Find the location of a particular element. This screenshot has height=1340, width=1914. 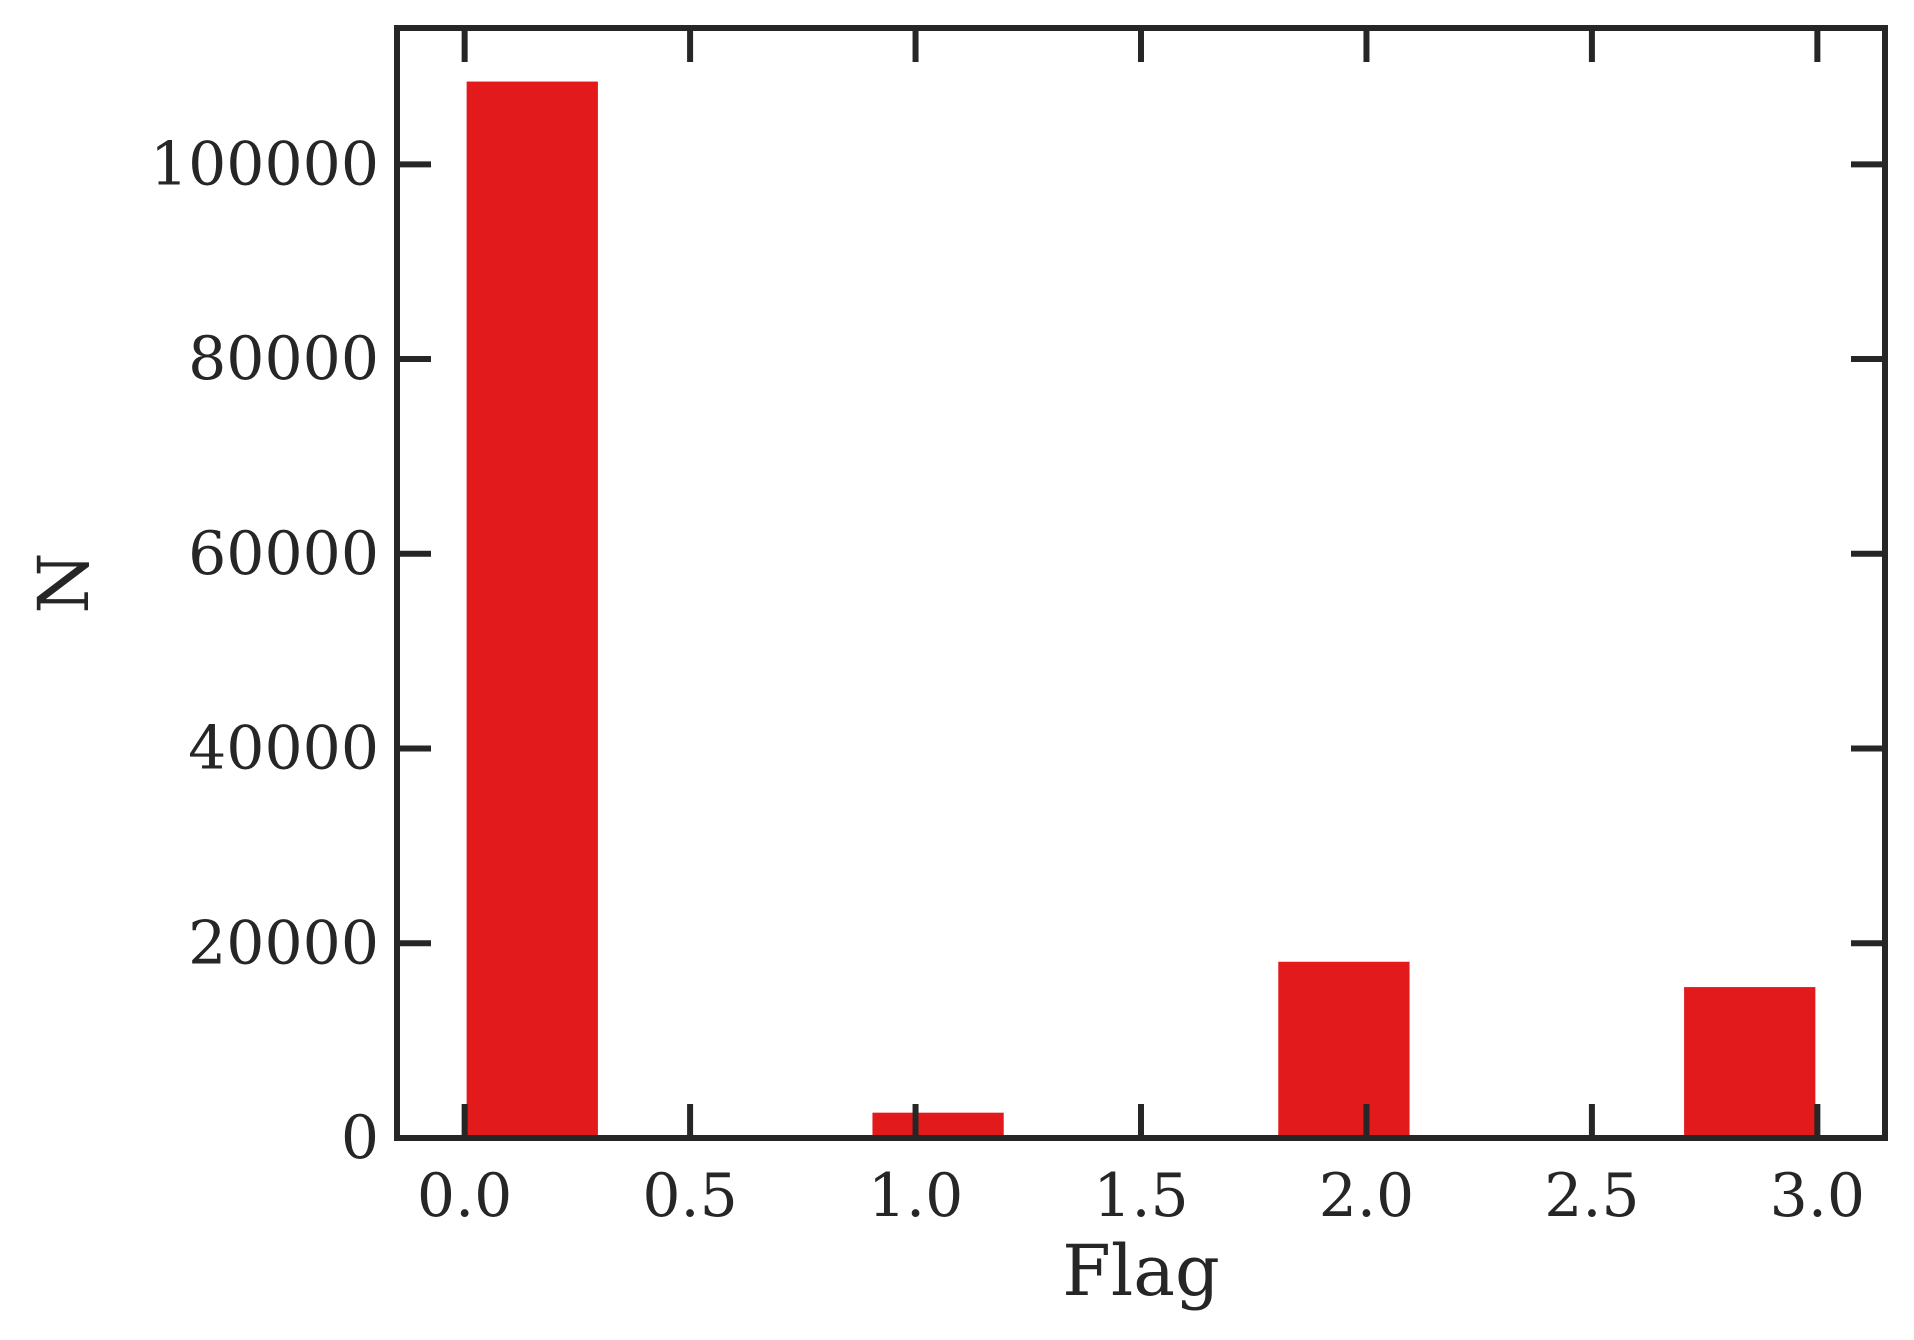

x-tick-label-1: 0.5 is located at coordinates (689, 1196).